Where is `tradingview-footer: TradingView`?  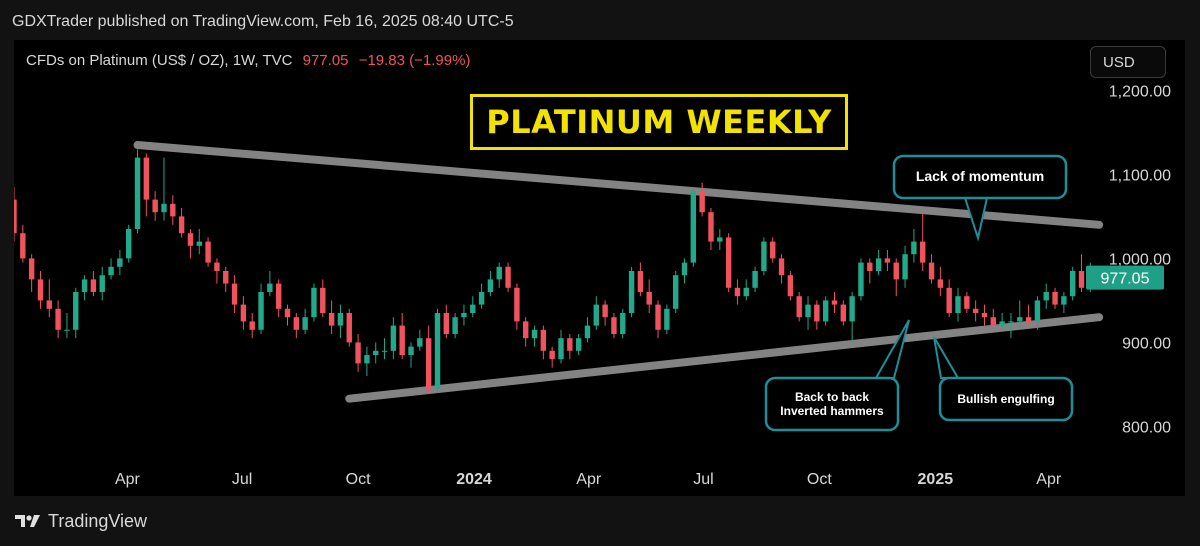 tradingview-footer: TradingView is located at coordinates (80, 521).